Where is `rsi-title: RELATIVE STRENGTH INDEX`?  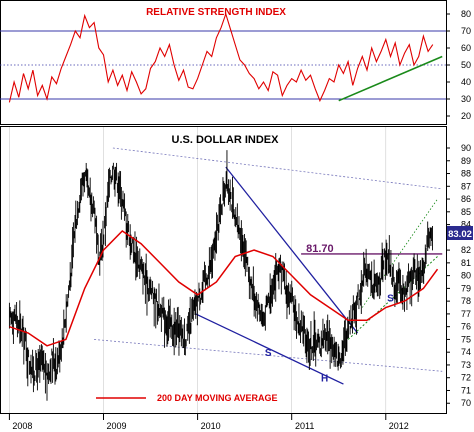
rsi-title: RELATIVE STRENGTH INDEX is located at coordinates (216, 12).